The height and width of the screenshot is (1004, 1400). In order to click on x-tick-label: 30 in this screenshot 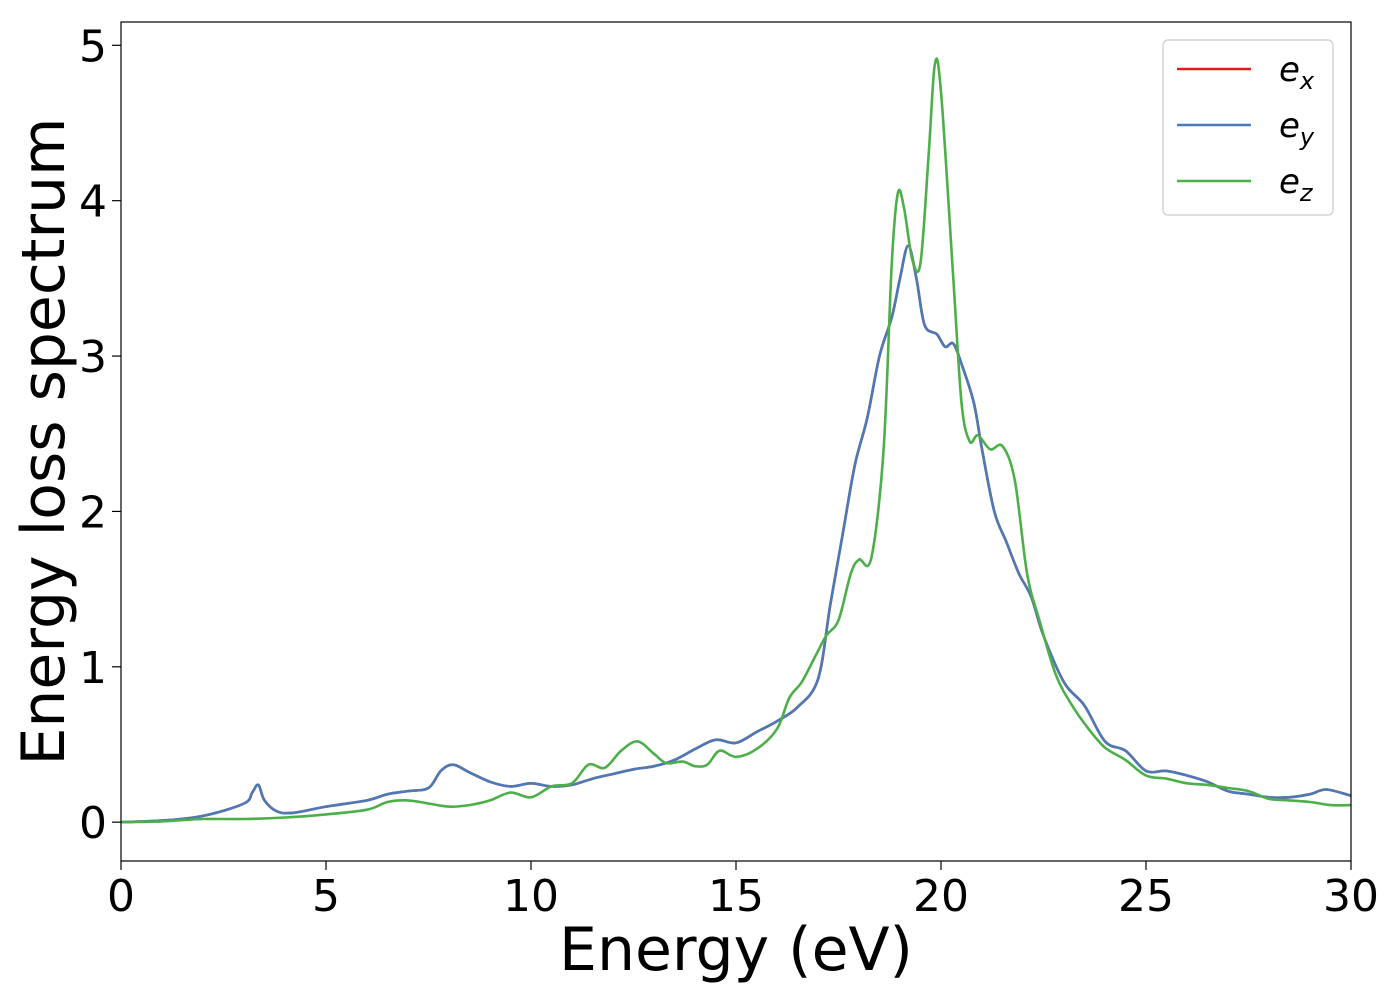, I will do `click(1351, 896)`.